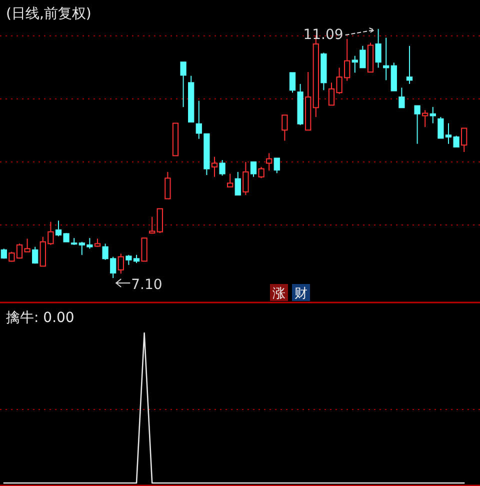 The width and height of the screenshot is (480, 486). I want to click on chart-title: (日线,前复权), so click(49, 14).